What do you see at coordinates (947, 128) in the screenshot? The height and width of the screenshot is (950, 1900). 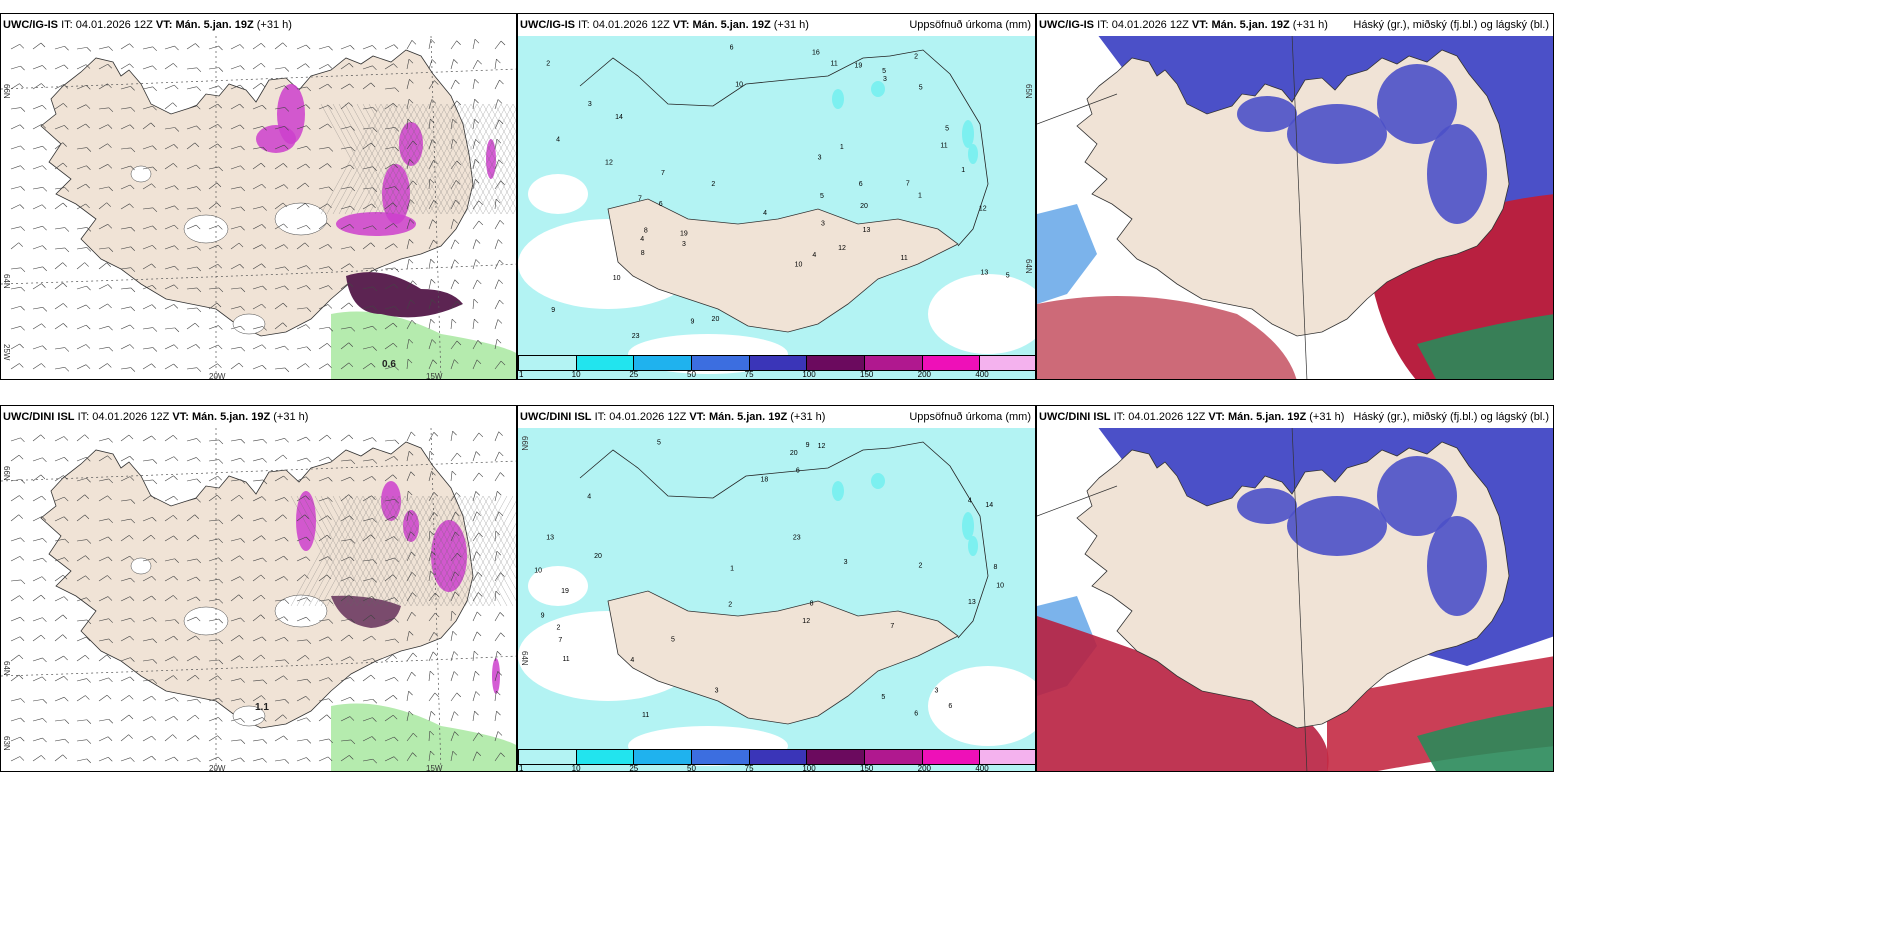 I see `precip-value: 5` at bounding box center [947, 128].